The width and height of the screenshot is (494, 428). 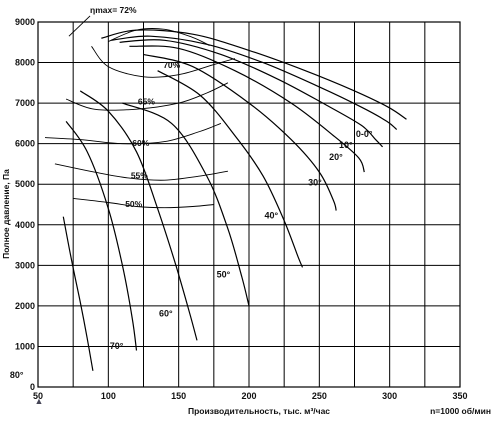 What do you see at coordinates (25, 306) in the screenshot?
I see `y-tick-label: 2000` at bounding box center [25, 306].